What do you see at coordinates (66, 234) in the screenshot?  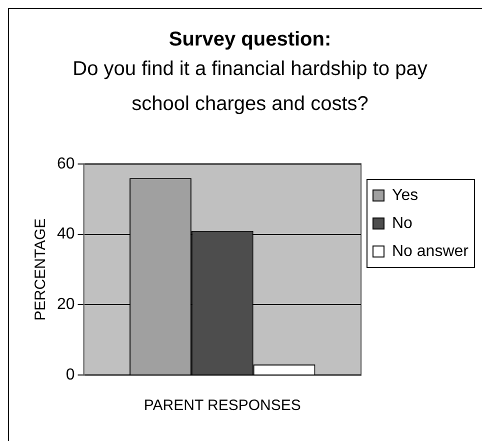 I see `y-tick-label: 40` at bounding box center [66, 234].